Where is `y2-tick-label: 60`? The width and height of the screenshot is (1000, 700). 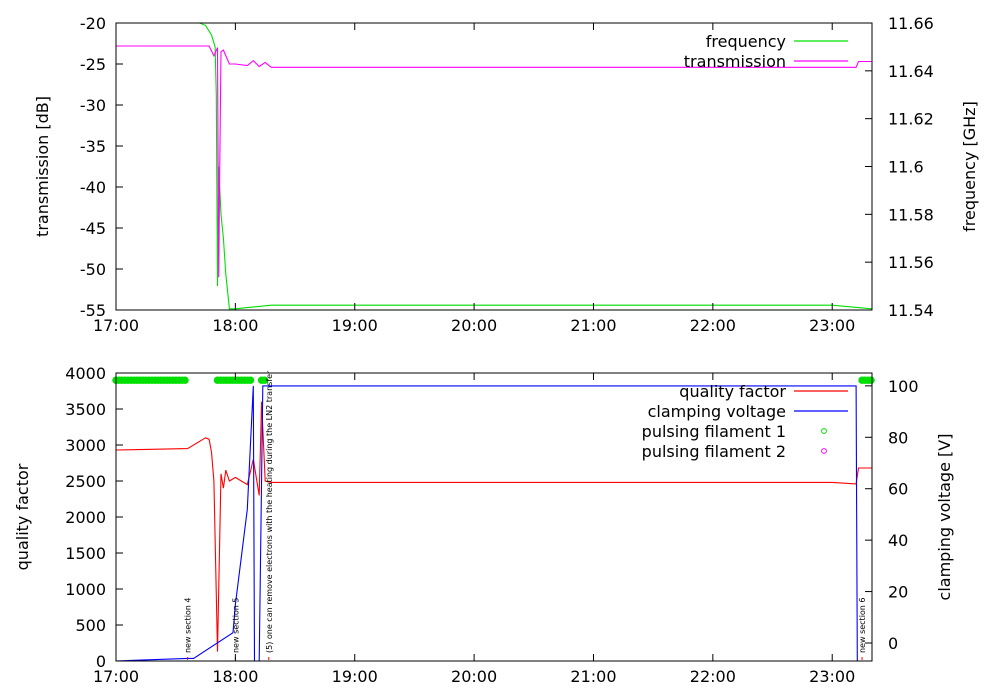
y2-tick-label: 60 is located at coordinates (898, 489).